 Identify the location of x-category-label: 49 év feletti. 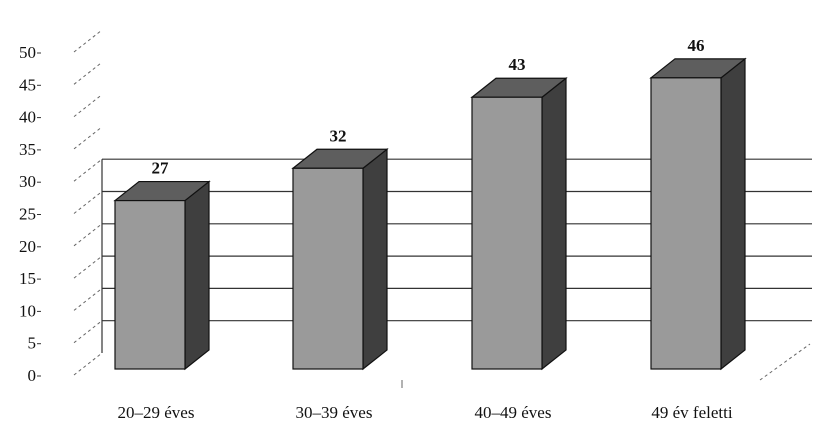
(691, 412).